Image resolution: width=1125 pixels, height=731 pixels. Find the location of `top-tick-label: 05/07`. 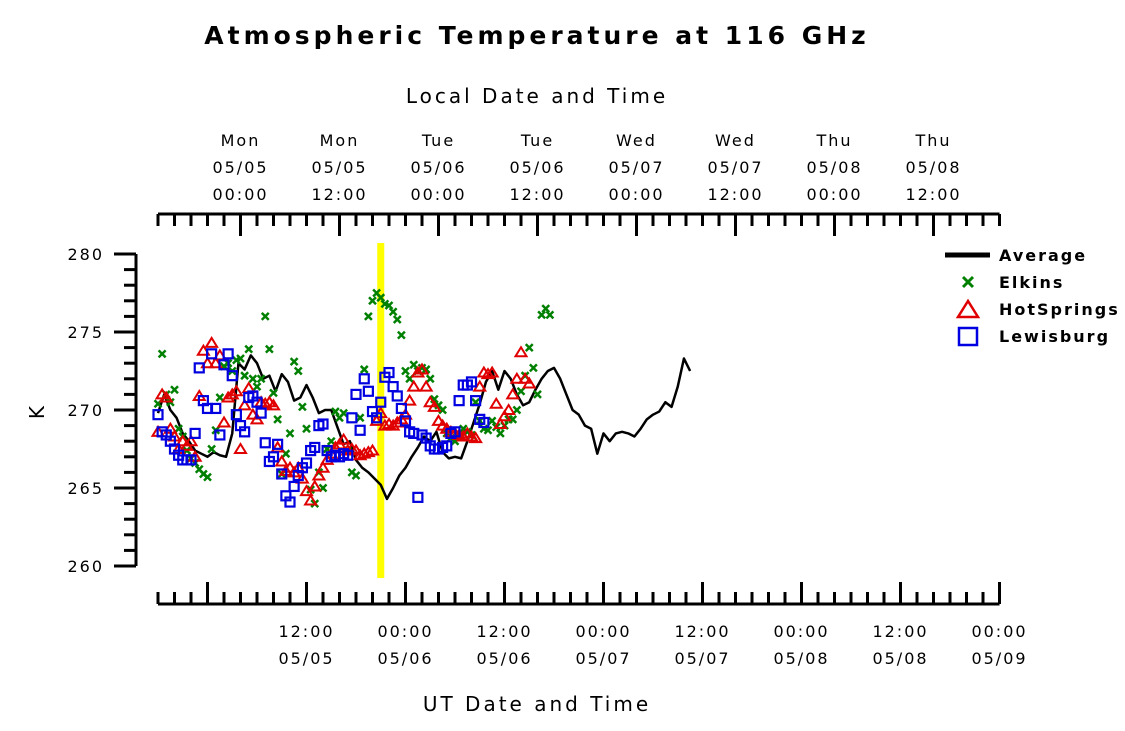

top-tick-label: 05/07 is located at coordinates (735, 167).